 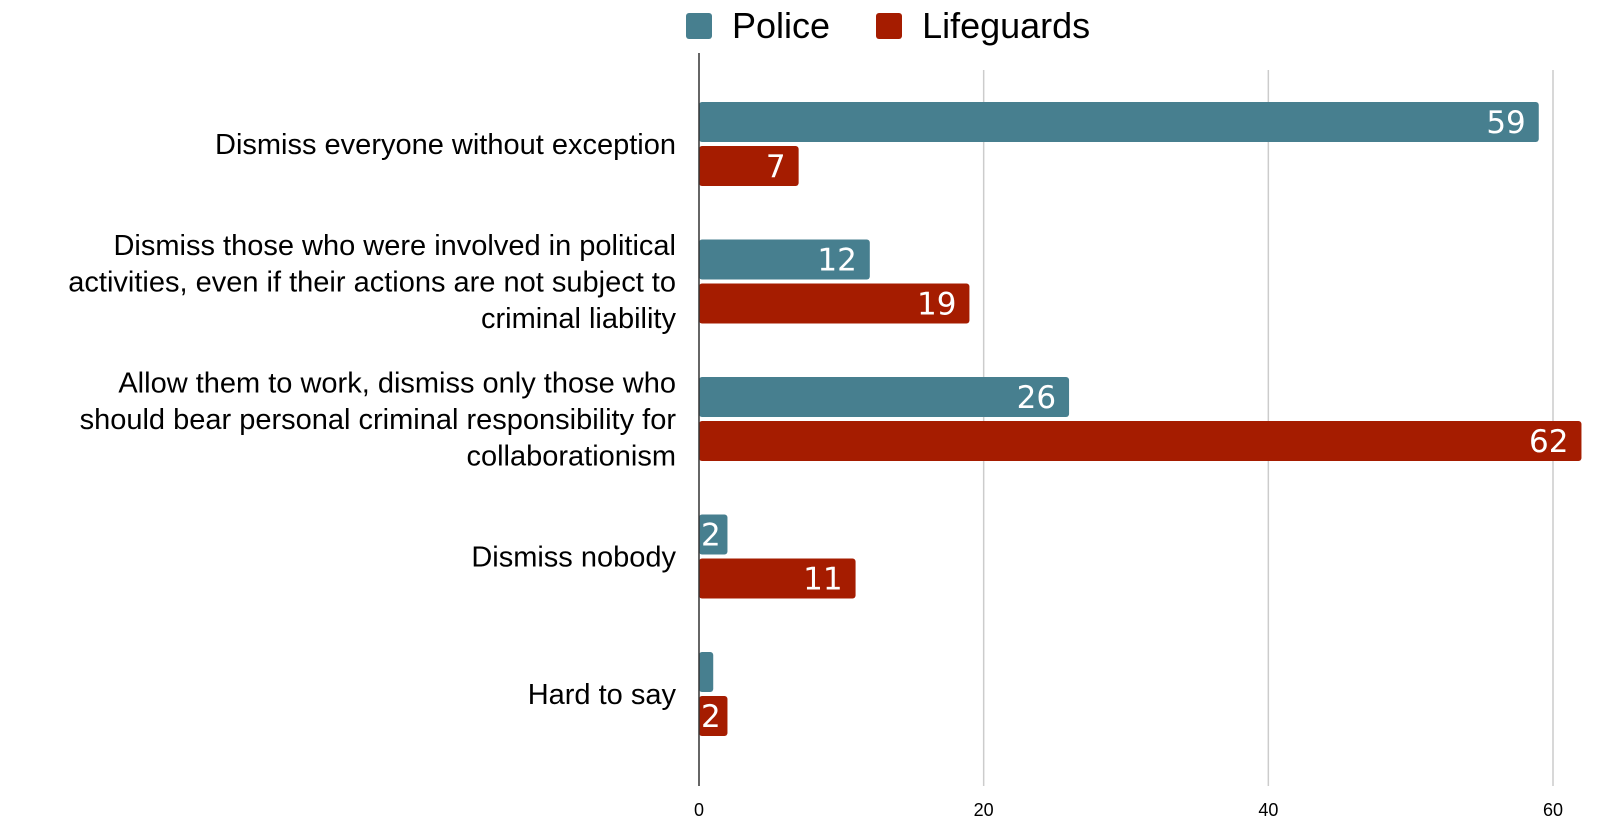 What do you see at coordinates (1268, 810) in the screenshot?
I see `x-tick-label-40: 40` at bounding box center [1268, 810].